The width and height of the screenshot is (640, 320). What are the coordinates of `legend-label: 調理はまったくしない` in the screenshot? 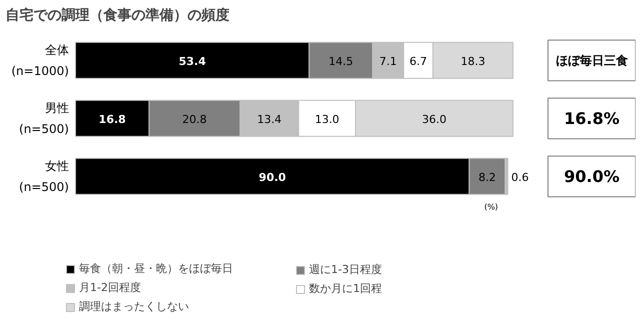 It's located at (134, 306).